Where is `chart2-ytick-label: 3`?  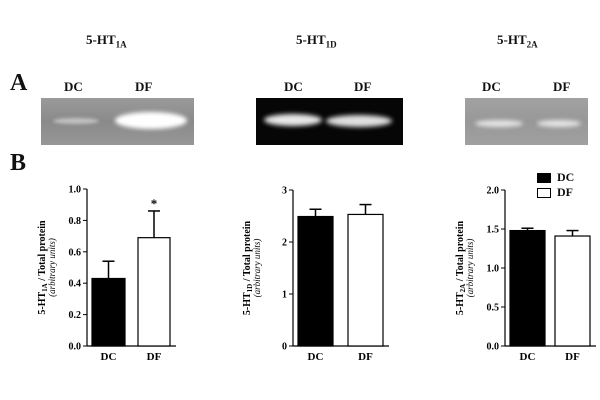
chart2-ytick-label: 3 is located at coordinates (284, 191).